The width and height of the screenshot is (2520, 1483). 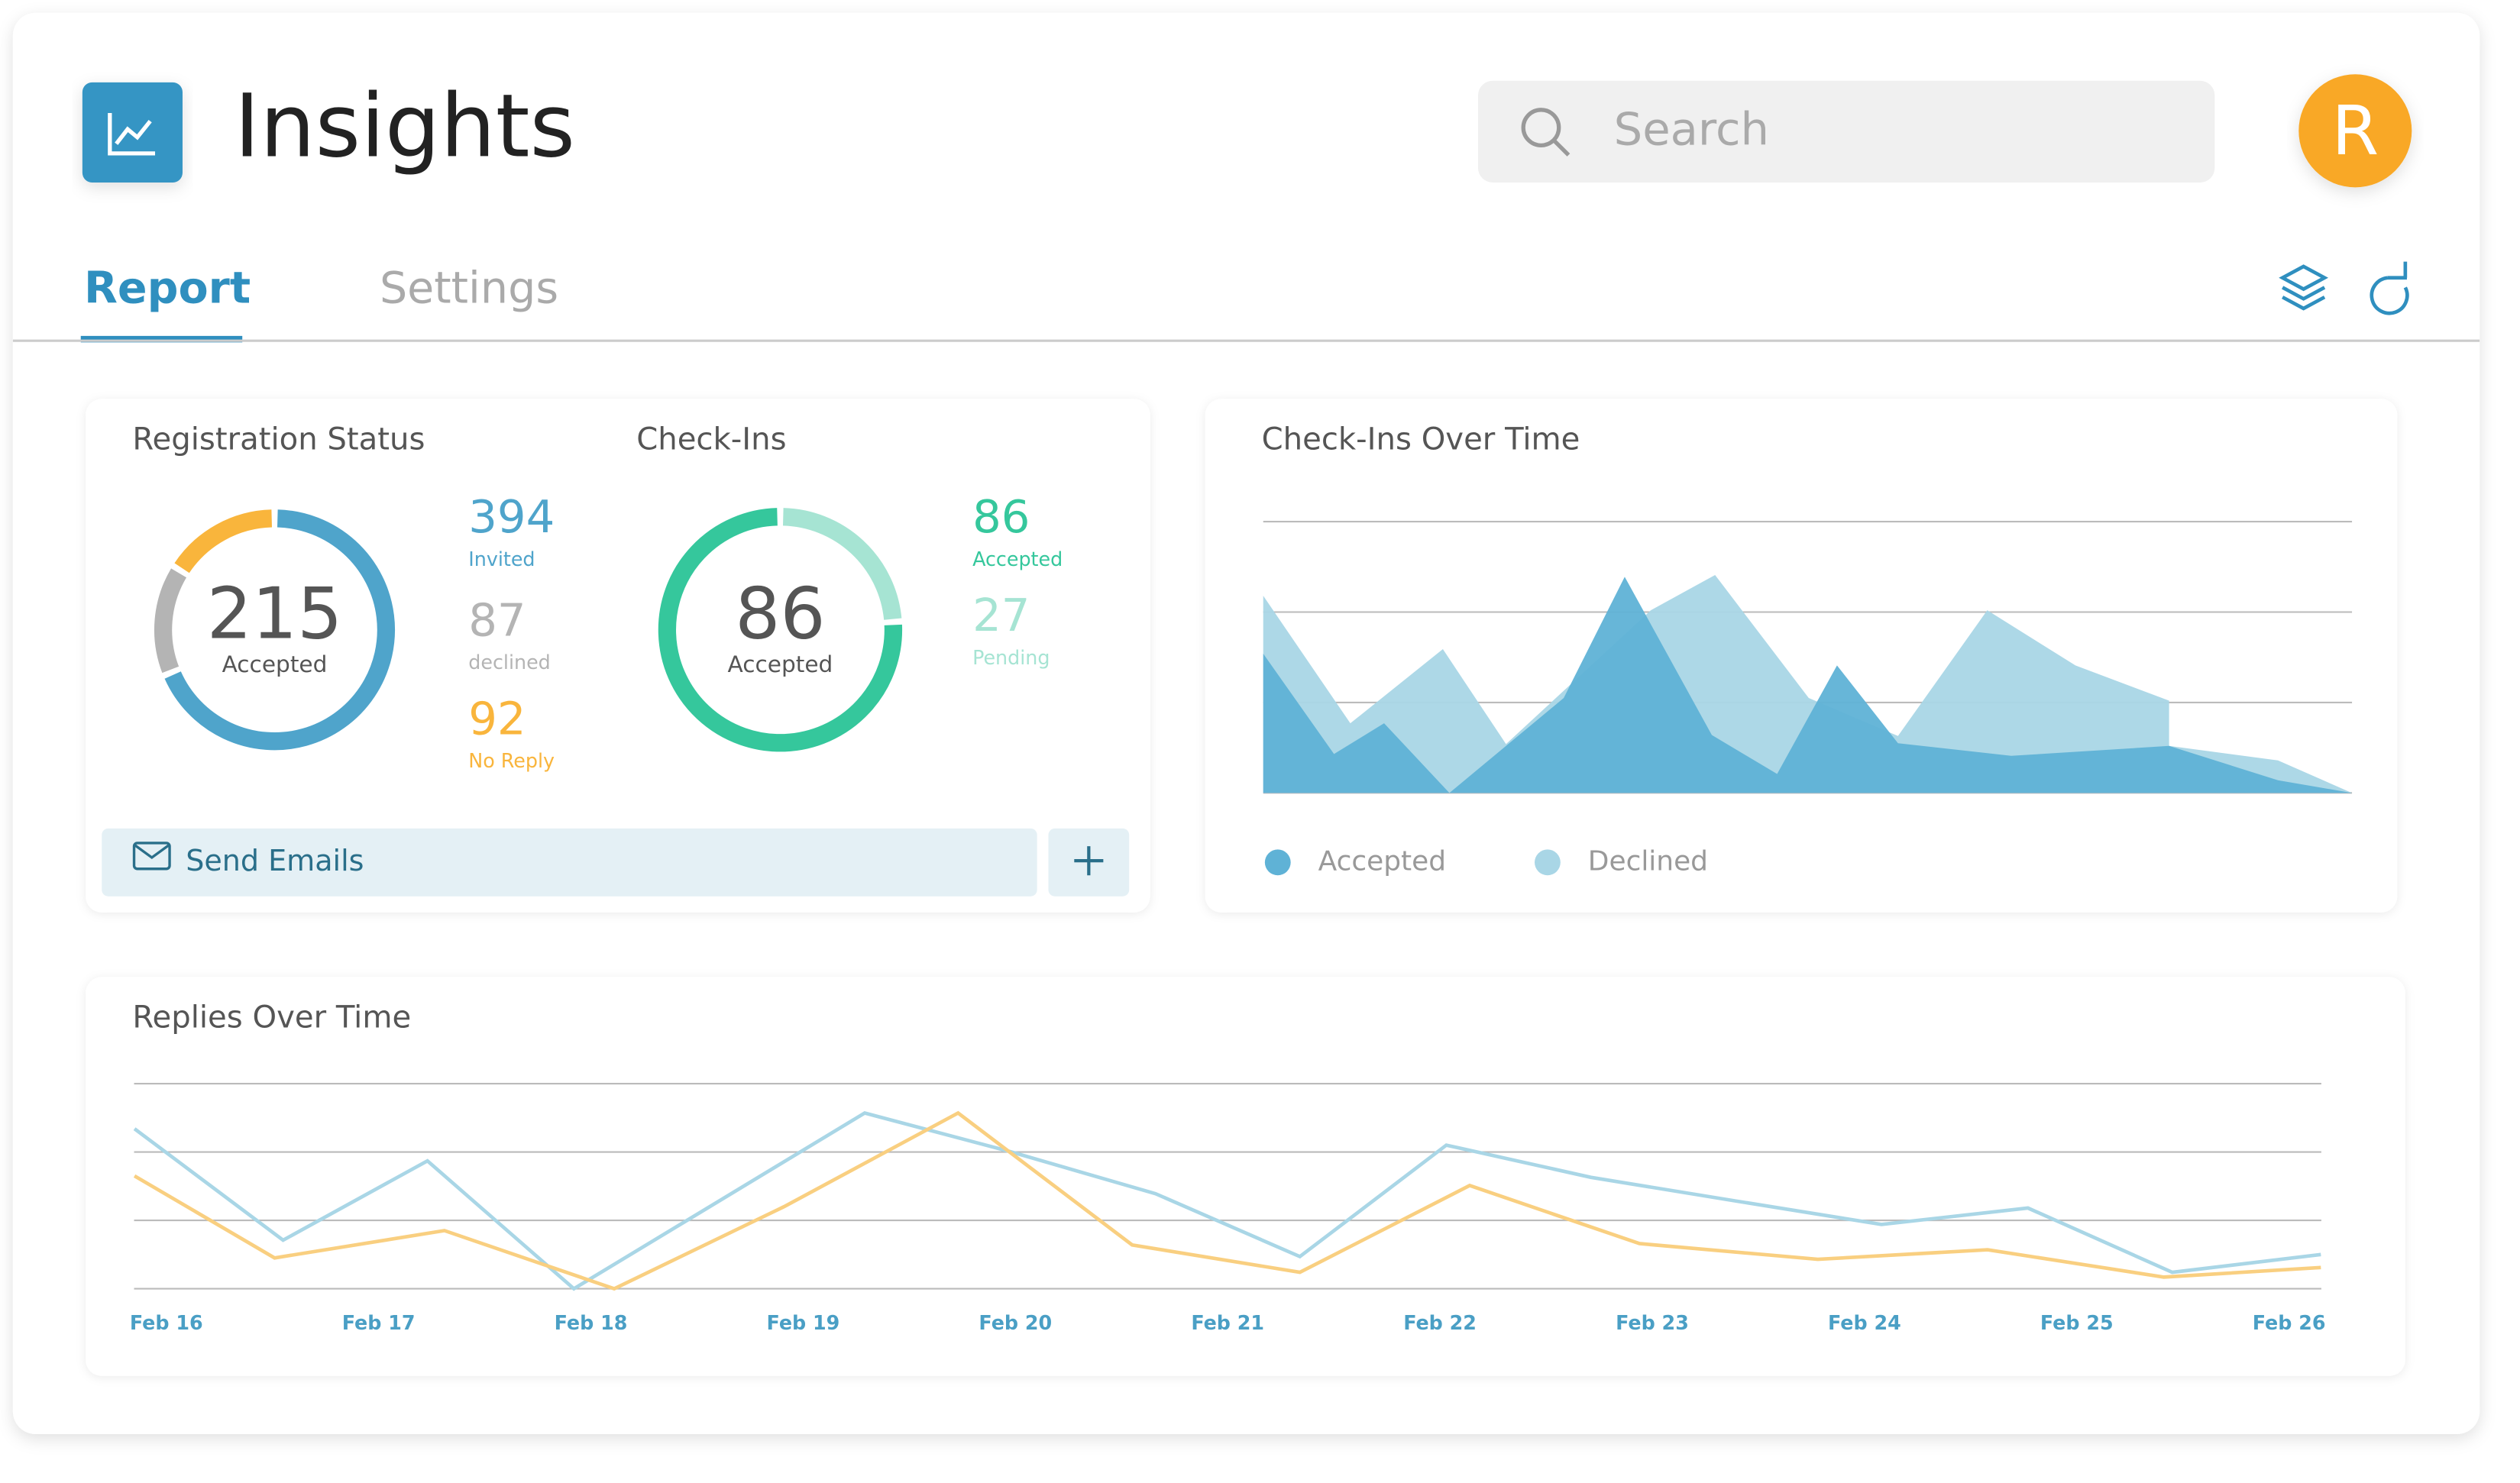 What do you see at coordinates (1808, 685) in the screenshot?
I see `area` at bounding box center [1808, 685].